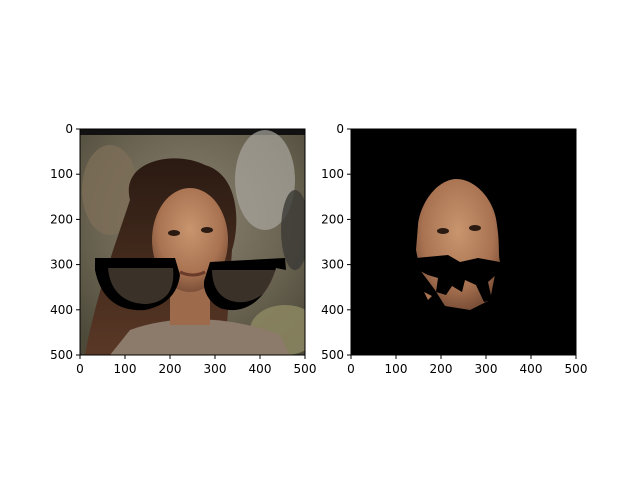  What do you see at coordinates (125, 369) in the screenshot?
I see `left-x-tick-label: 100` at bounding box center [125, 369].